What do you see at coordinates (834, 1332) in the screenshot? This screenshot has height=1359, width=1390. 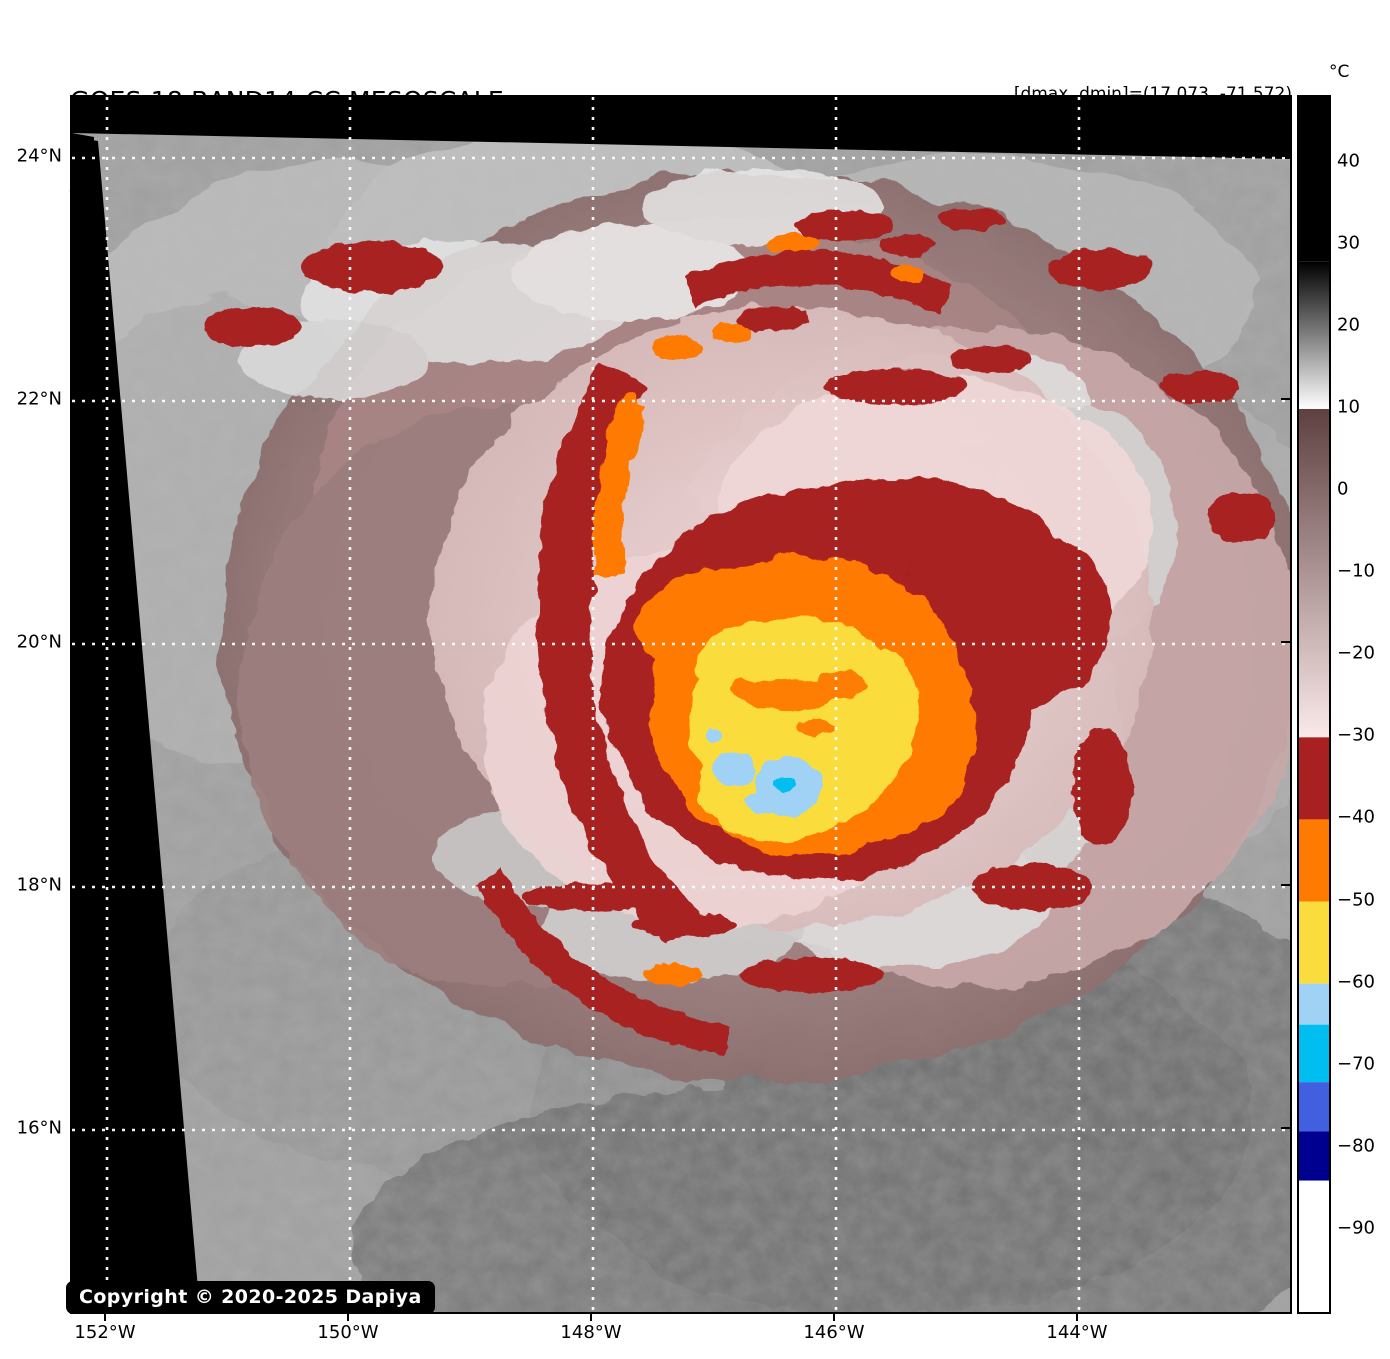 I see `longitude-tick-label: 146°W` at bounding box center [834, 1332].